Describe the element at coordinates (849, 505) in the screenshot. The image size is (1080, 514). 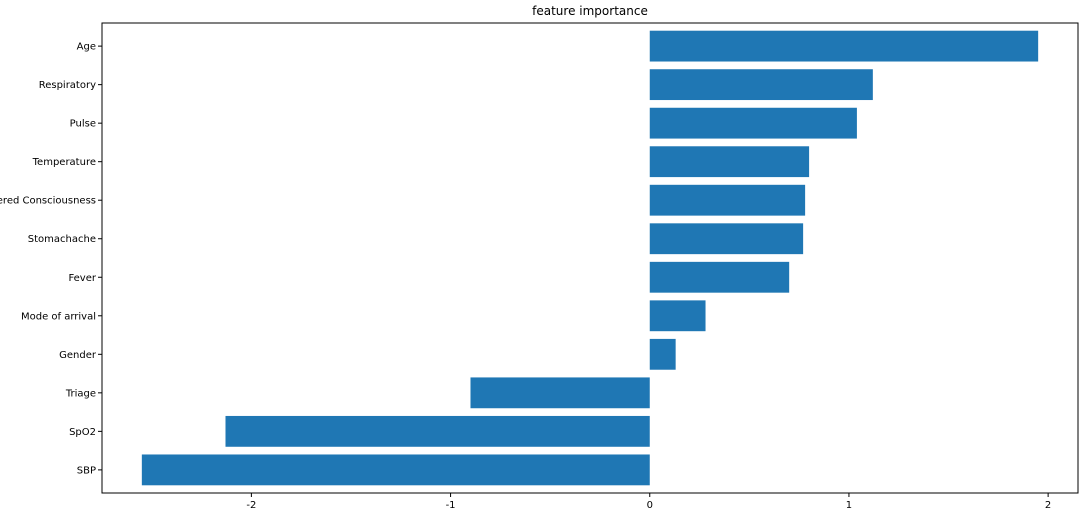
I see `x-tick-label: 1` at that location.